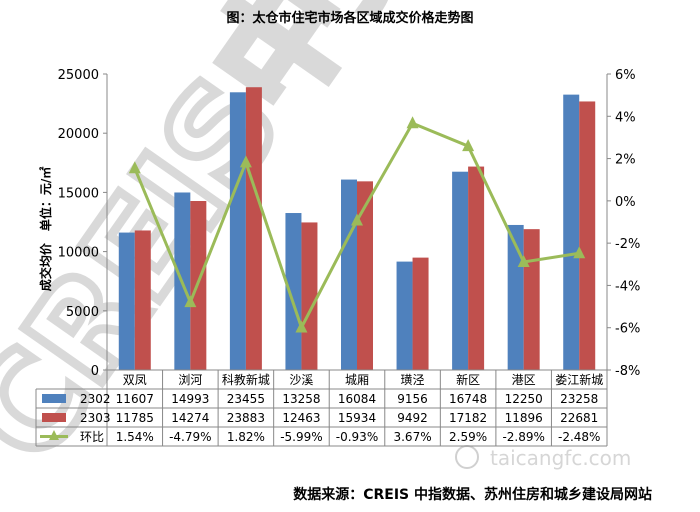 This screenshot has width=700, height=512. Describe the element at coordinates (357, 399) in the screenshot. I see `data-label: 16084` at that location.